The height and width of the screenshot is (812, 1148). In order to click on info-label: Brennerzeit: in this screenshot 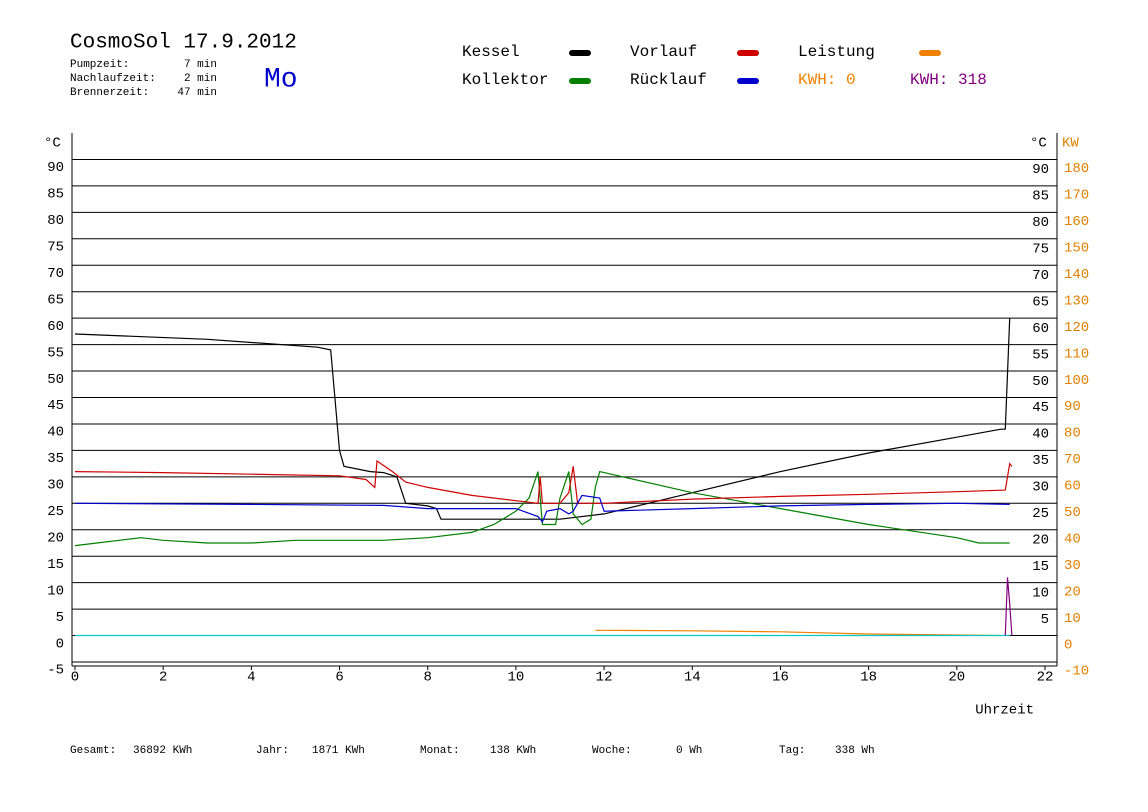, I will do `click(109, 93)`.